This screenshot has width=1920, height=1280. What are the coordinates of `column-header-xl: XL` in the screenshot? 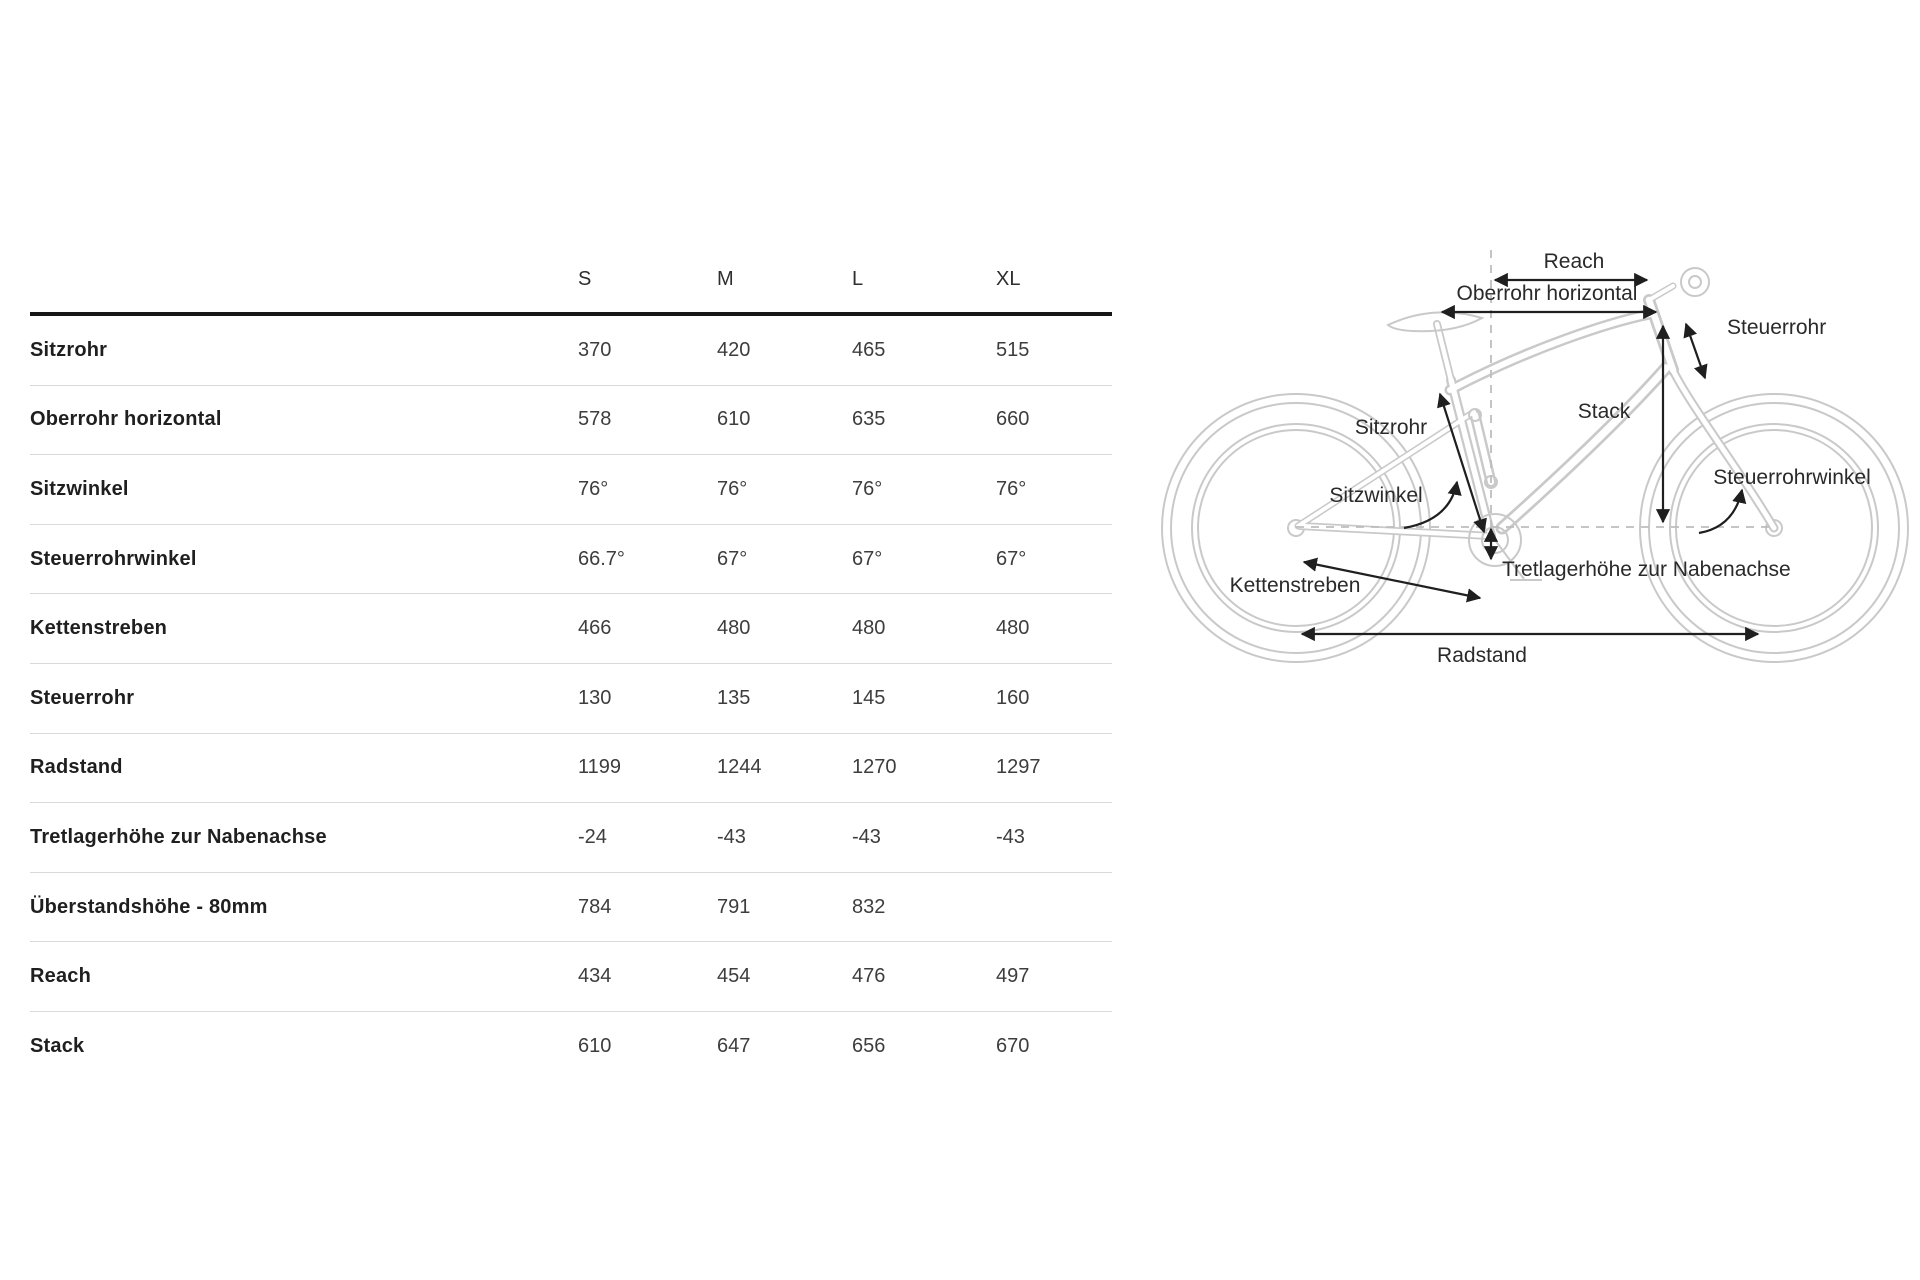 It's located at (1008, 278).